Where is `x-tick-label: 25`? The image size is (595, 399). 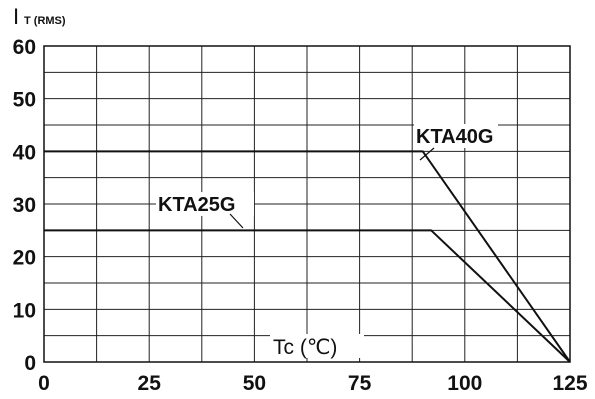
x-tick-label: 25 is located at coordinates (150, 383).